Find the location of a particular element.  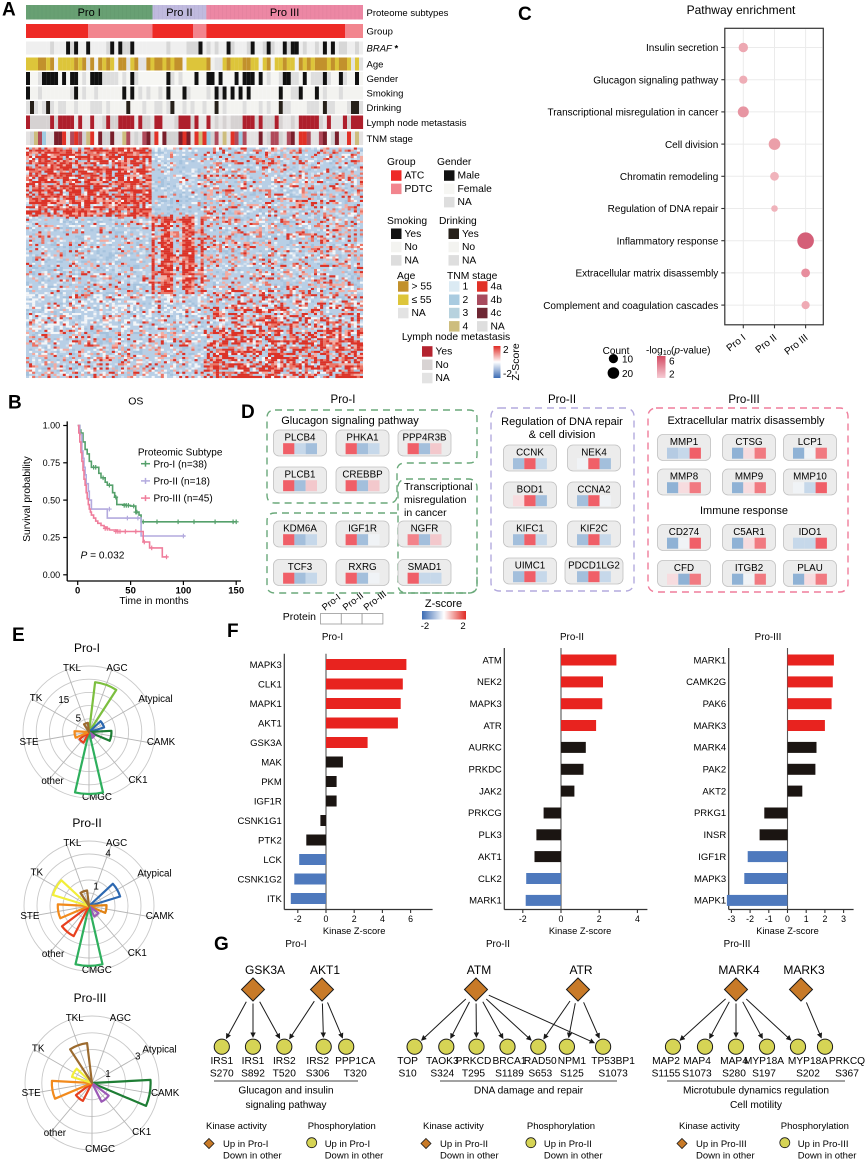

svg-text: TNM stage is located at coordinates (390, 139).